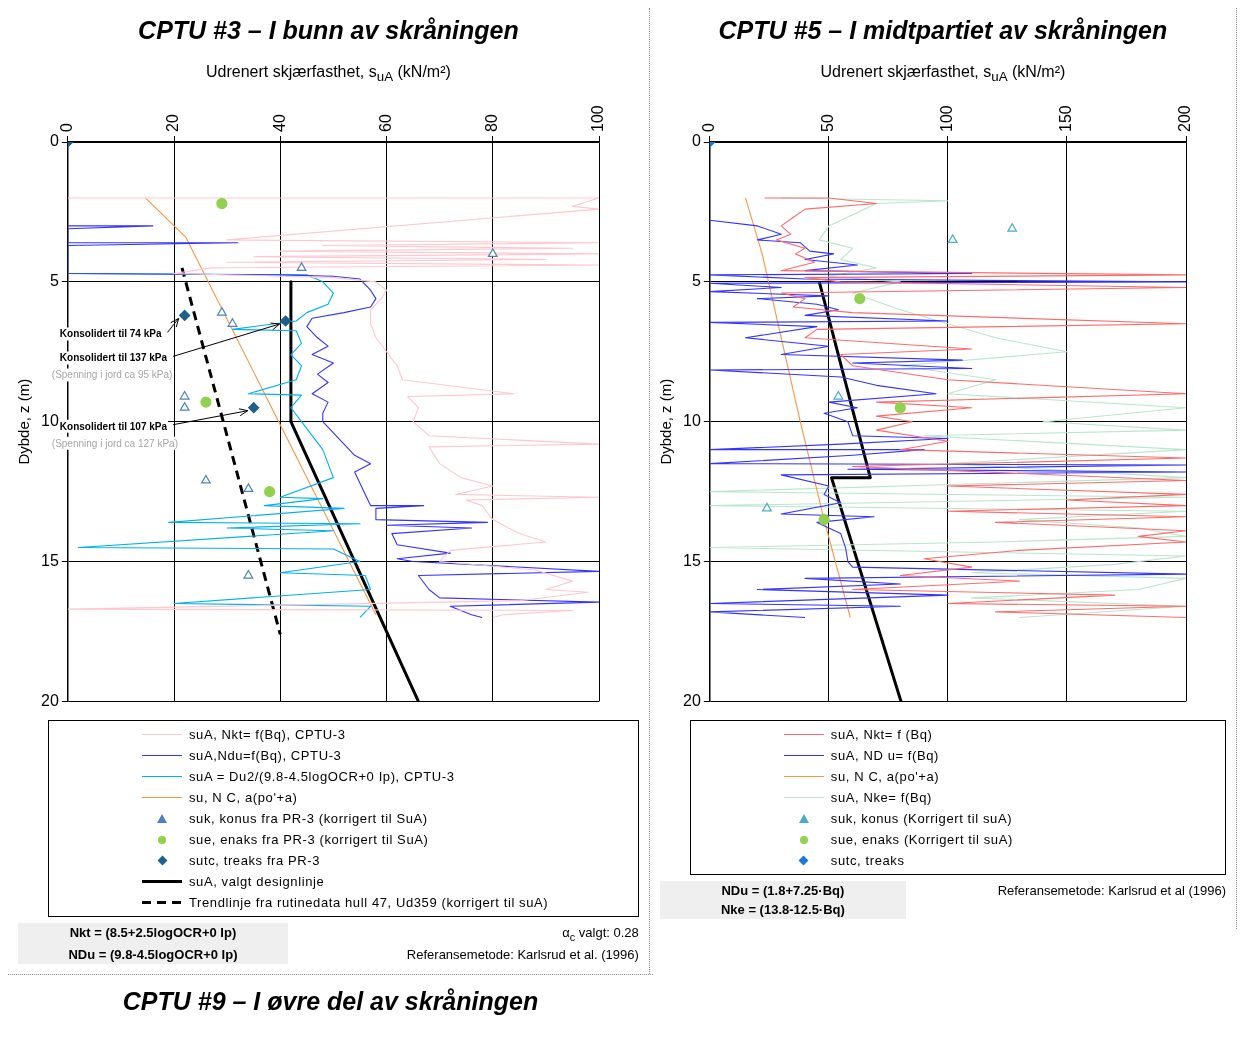 This screenshot has width=1245, height=1044. What do you see at coordinates (1185, 119) in the screenshot?
I see `x-tick-label: 200` at bounding box center [1185, 119].